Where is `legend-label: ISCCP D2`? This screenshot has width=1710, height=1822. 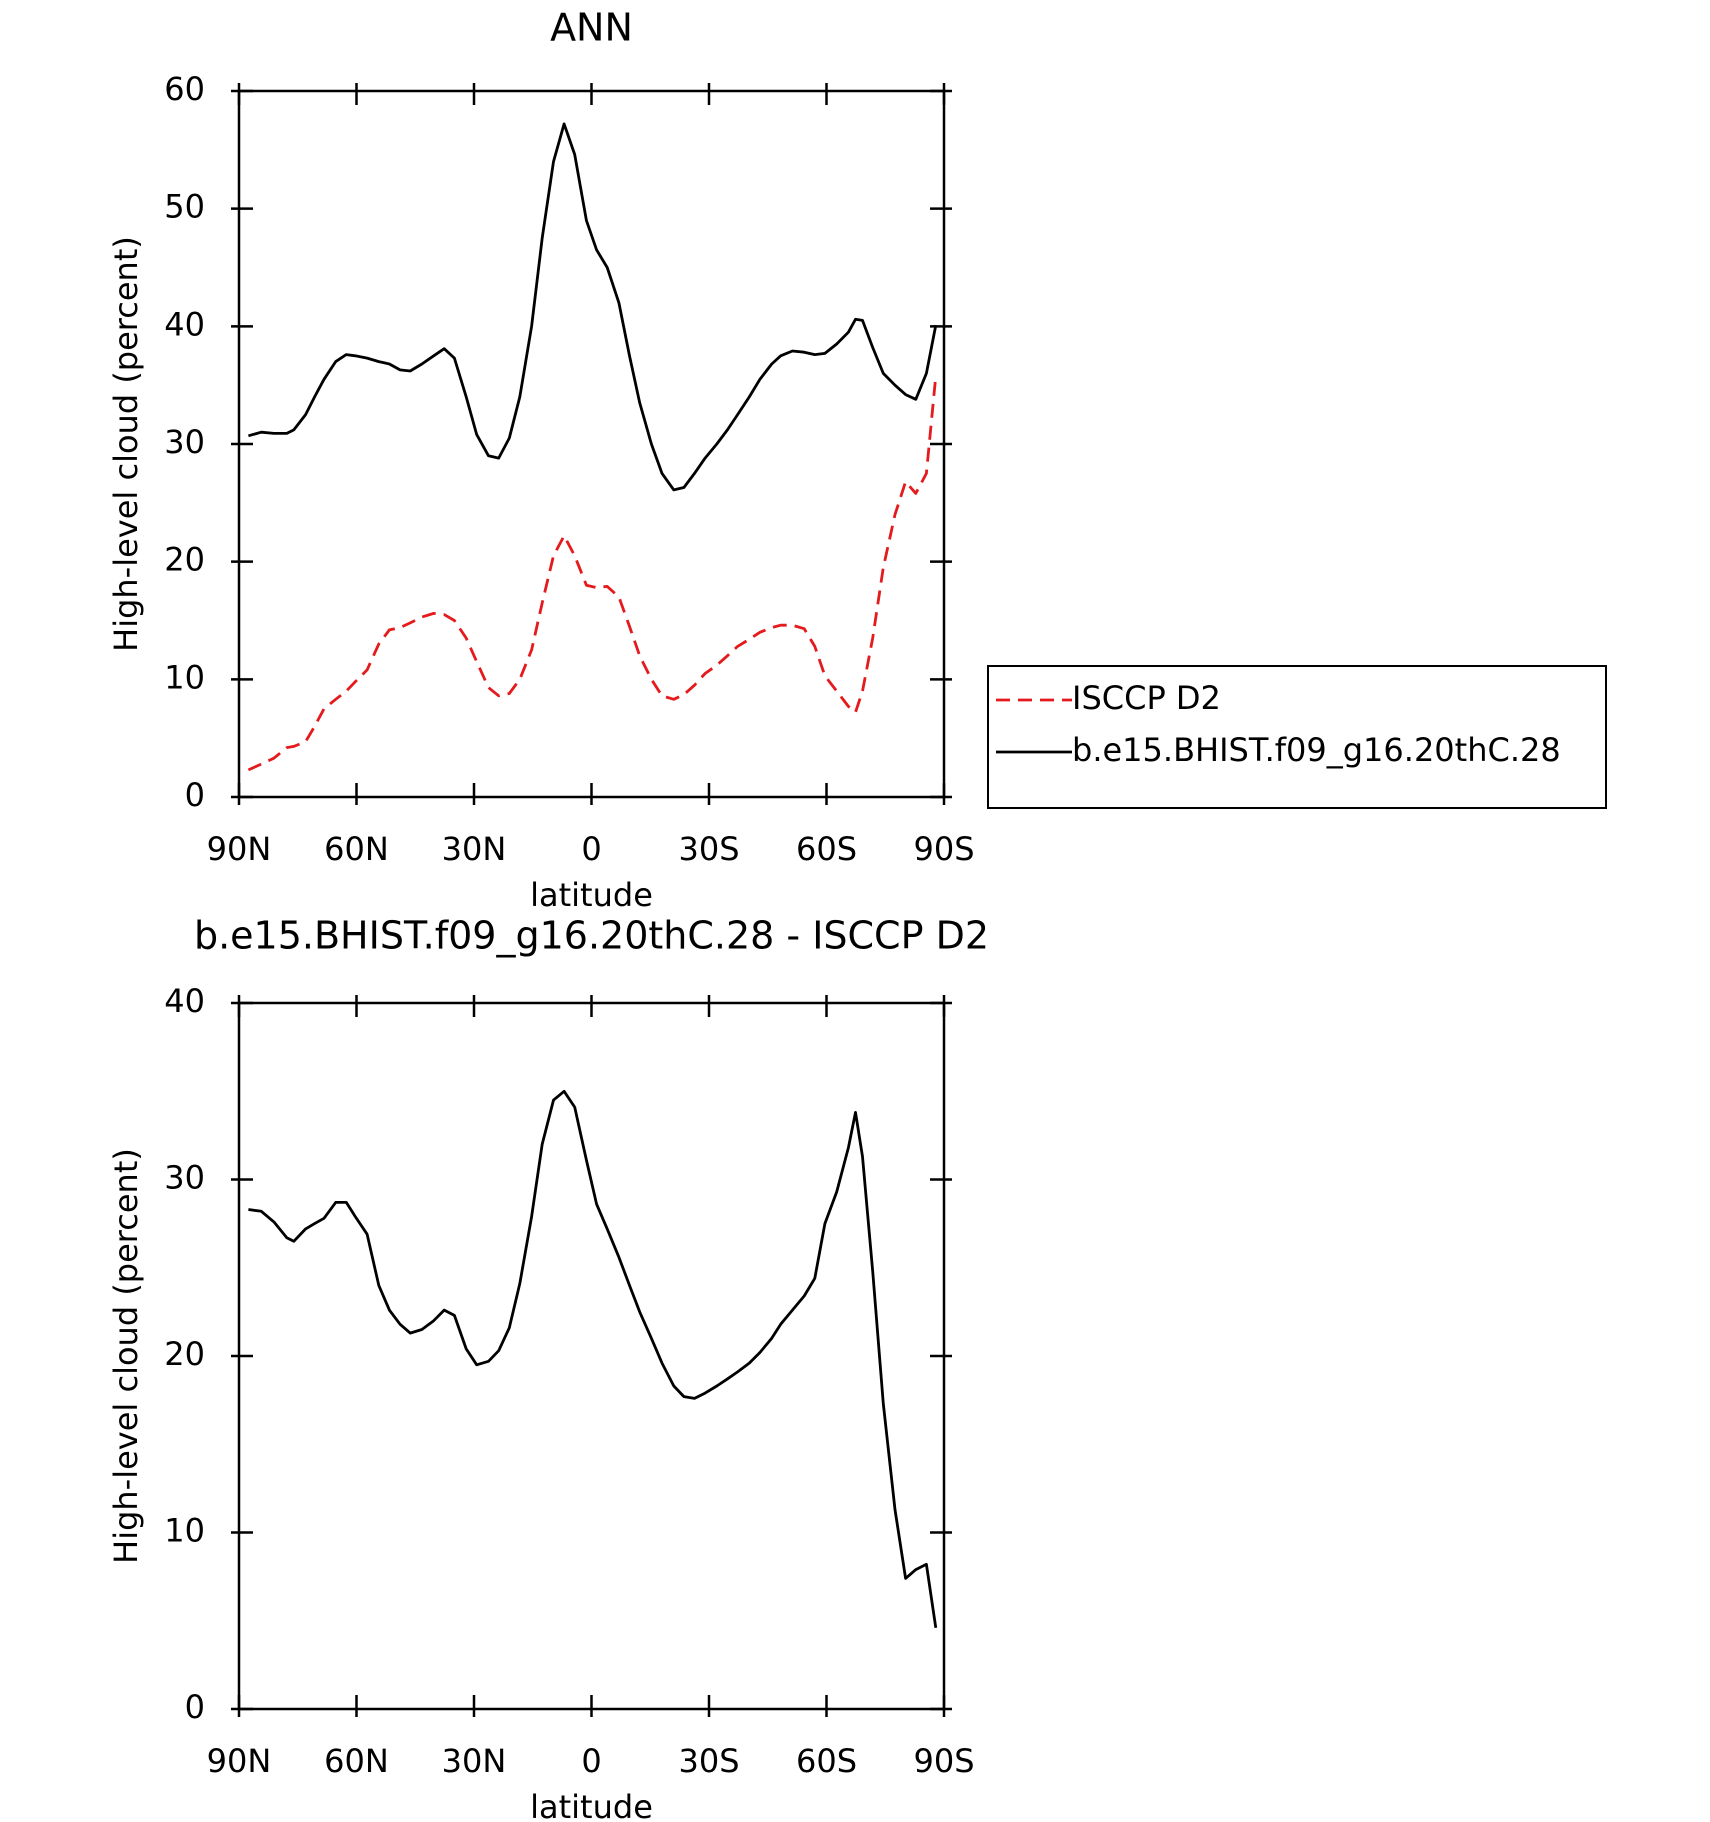 legend-label: ISCCP D2 is located at coordinates (1146, 698).